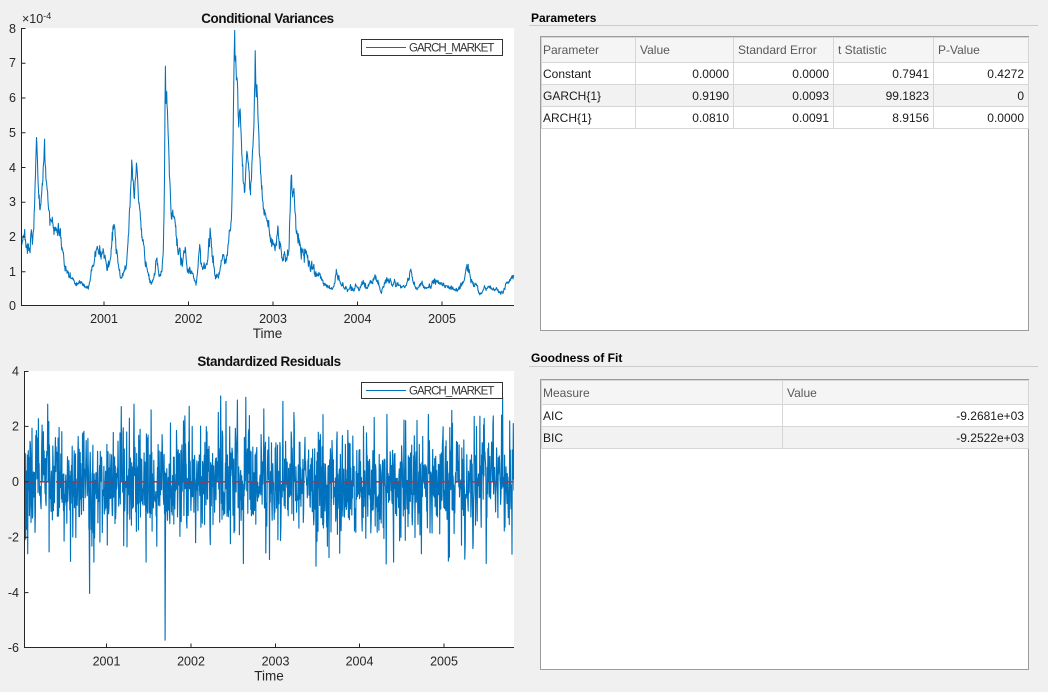 This screenshot has width=1048, height=692. What do you see at coordinates (13, 538) in the screenshot?
I see `svg-text: -2` at bounding box center [13, 538].